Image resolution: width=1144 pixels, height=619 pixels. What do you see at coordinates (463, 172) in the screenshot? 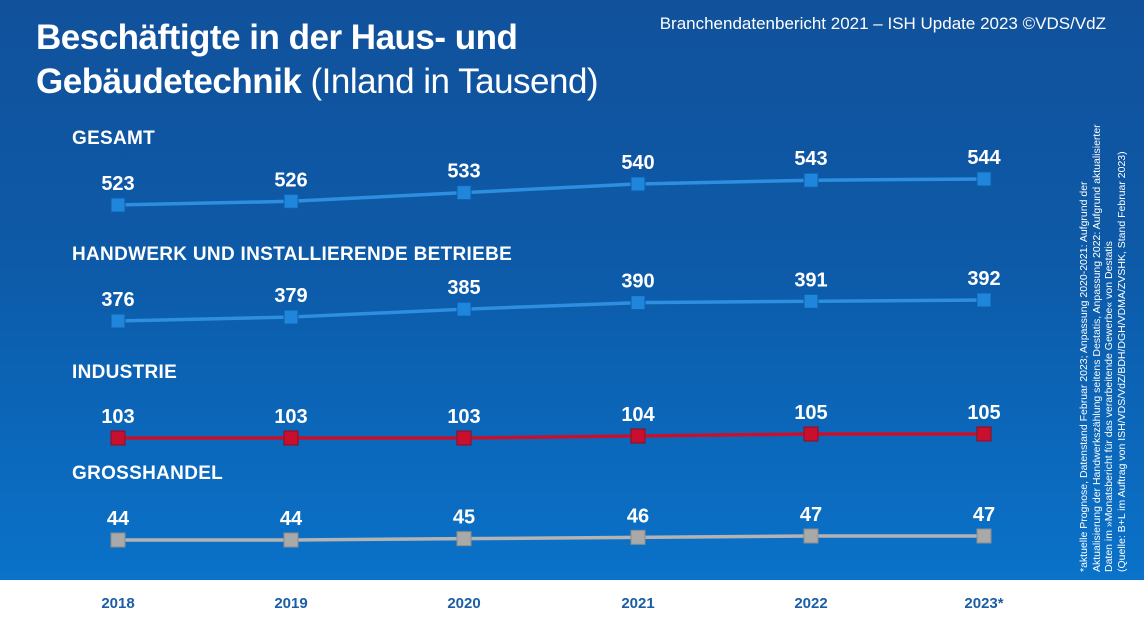
I see `data-label-gesamt-2020: 533` at bounding box center [463, 172].